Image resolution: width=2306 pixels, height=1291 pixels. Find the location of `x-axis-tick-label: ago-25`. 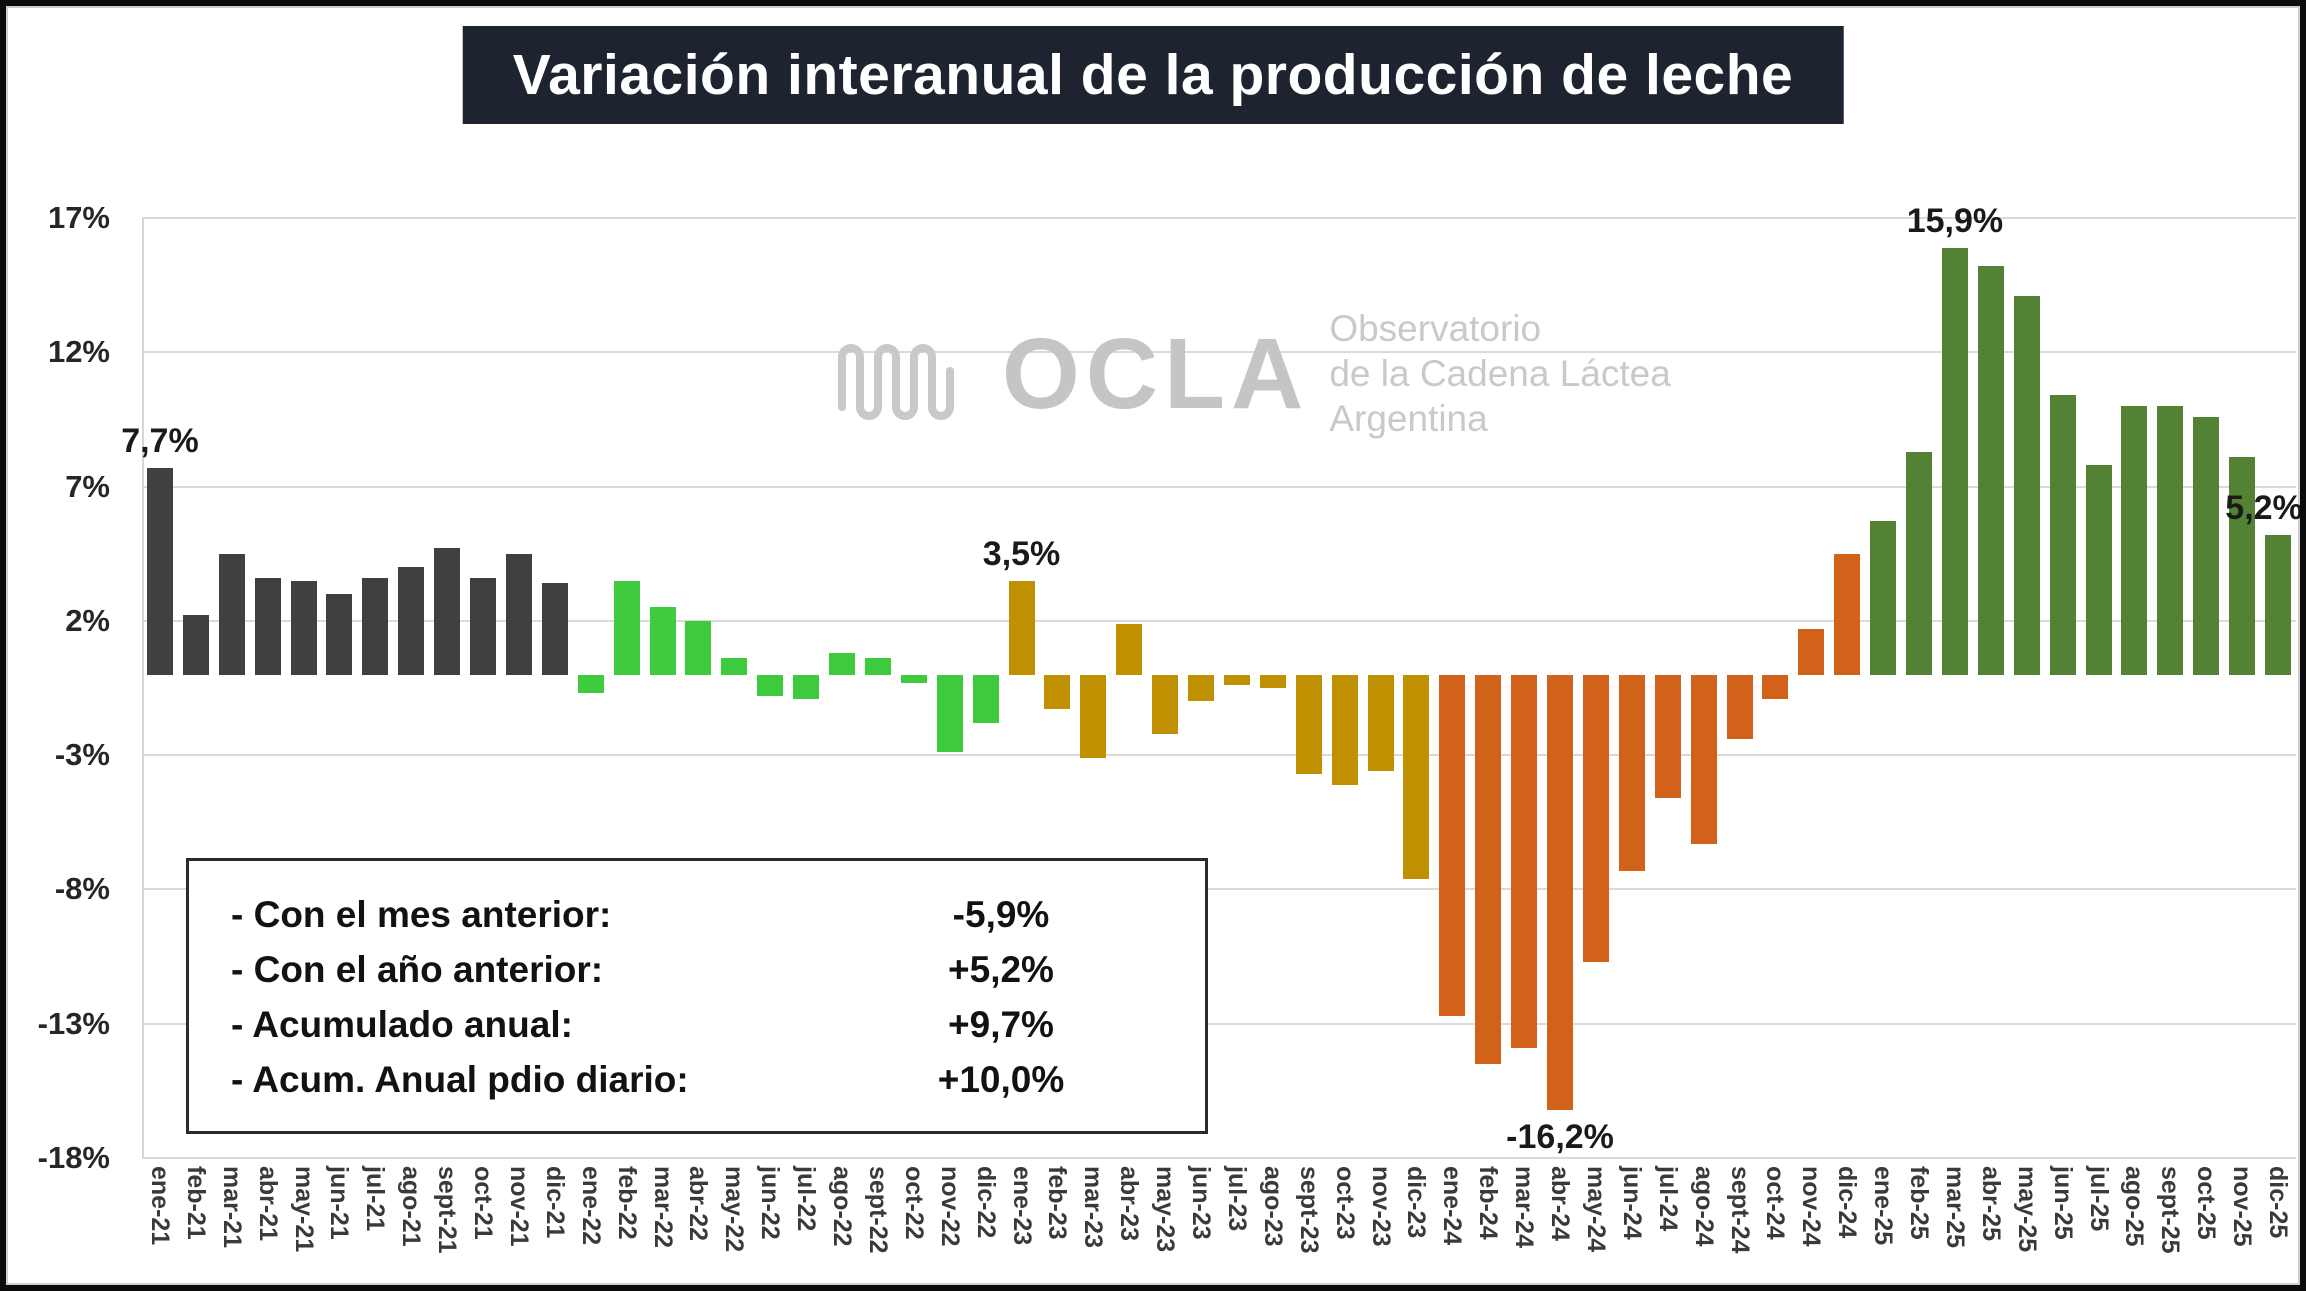

x-axis-tick-label: ago-25 is located at coordinates (2134, 1206).